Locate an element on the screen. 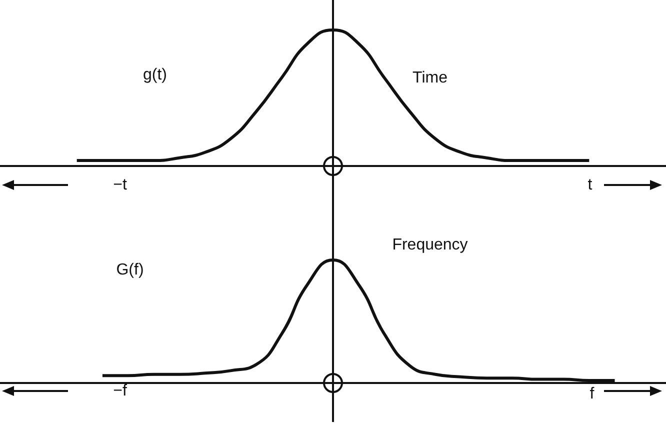  text: t is located at coordinates (590, 185).